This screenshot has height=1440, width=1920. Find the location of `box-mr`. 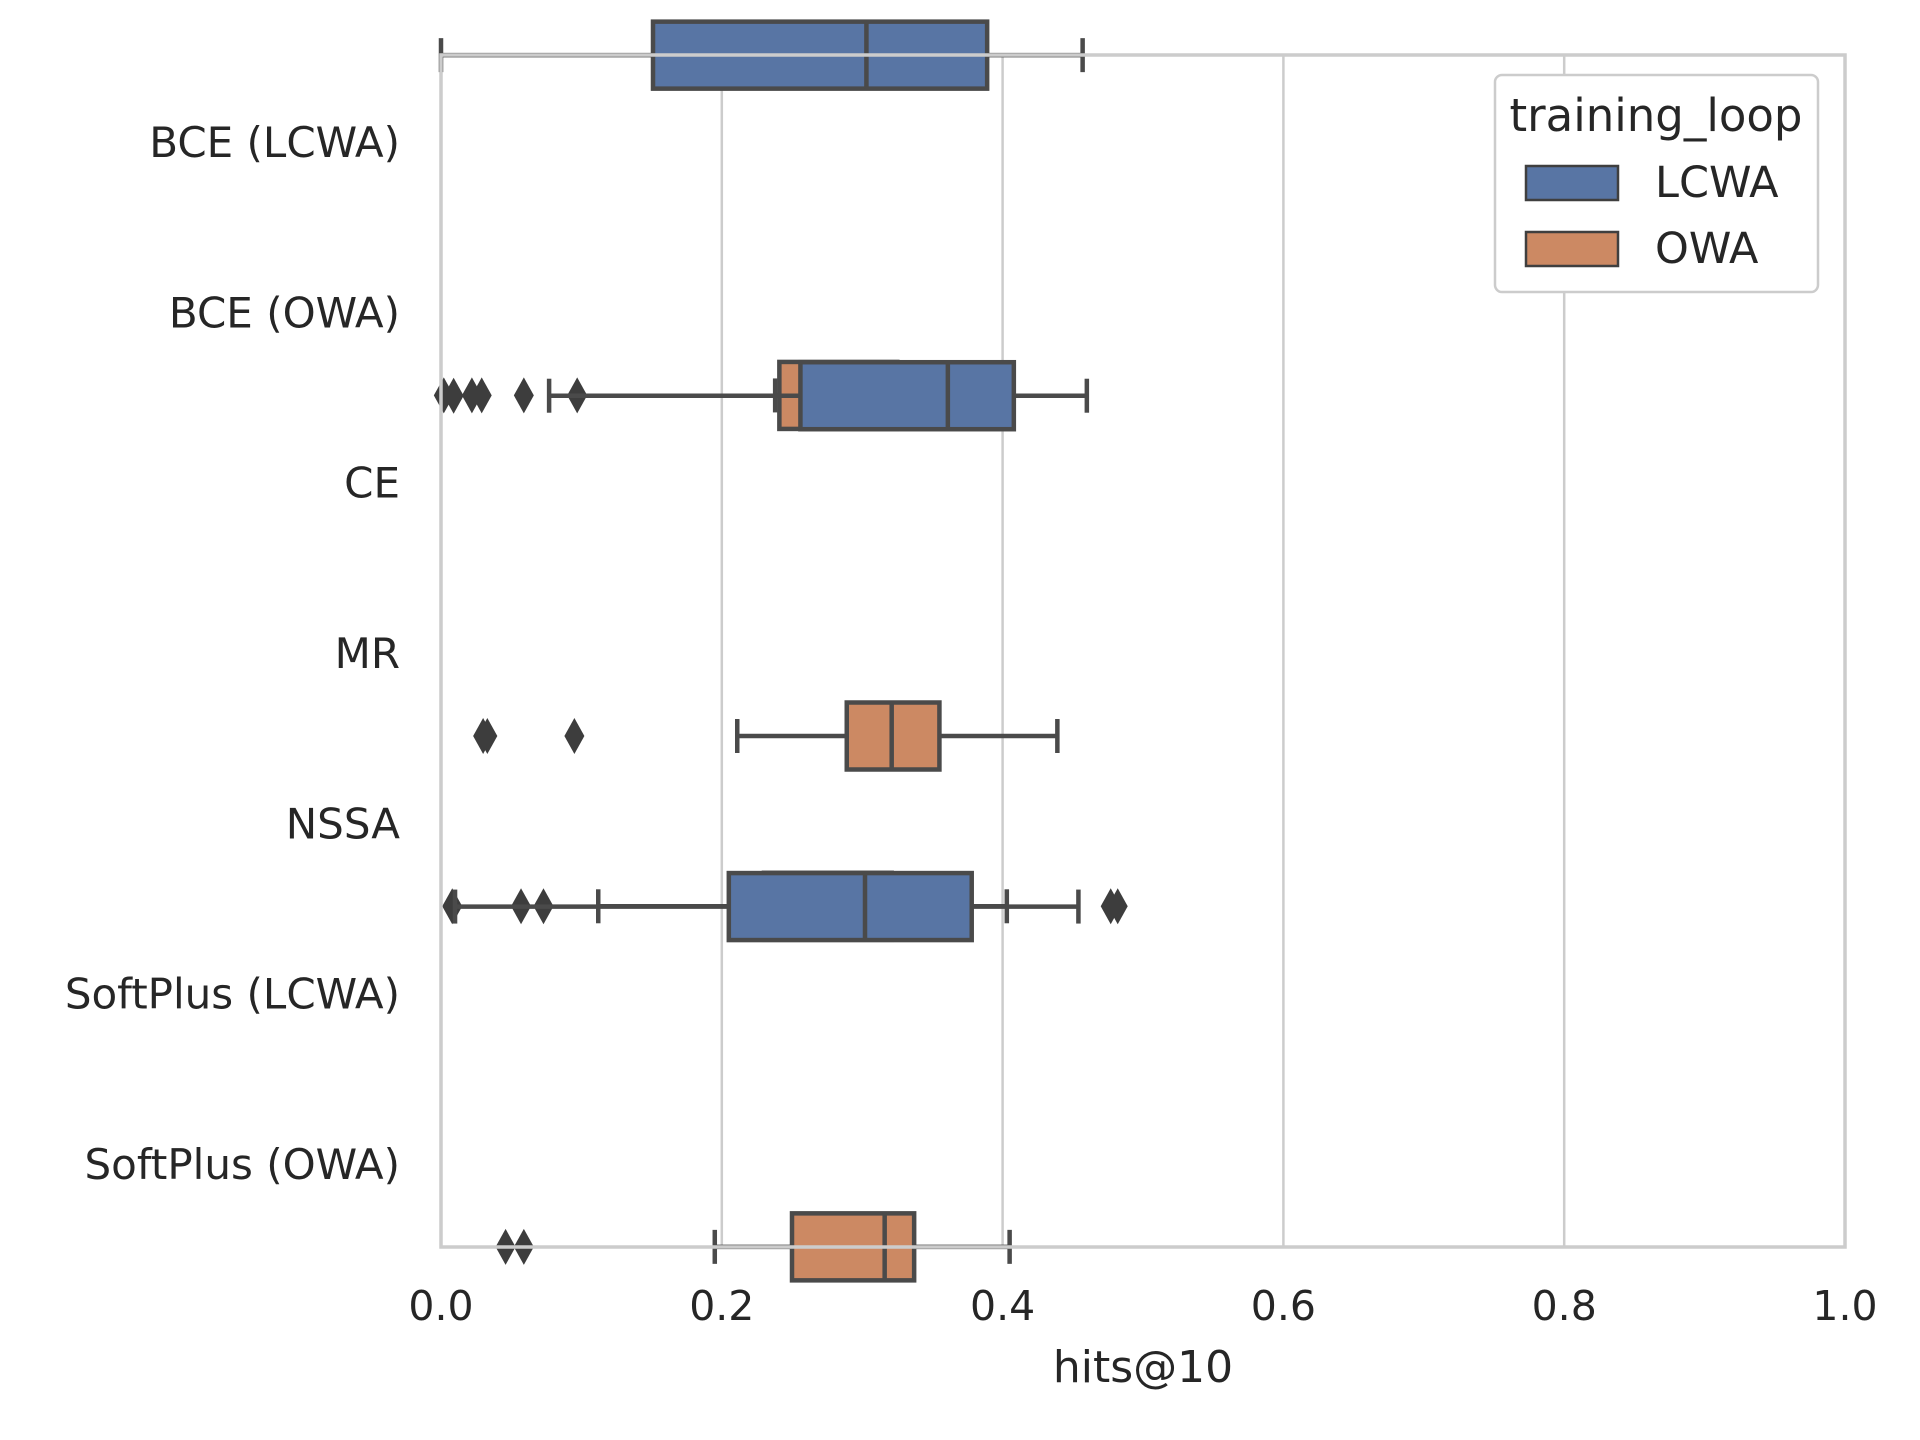

box-mr is located at coordinates (766, 736).